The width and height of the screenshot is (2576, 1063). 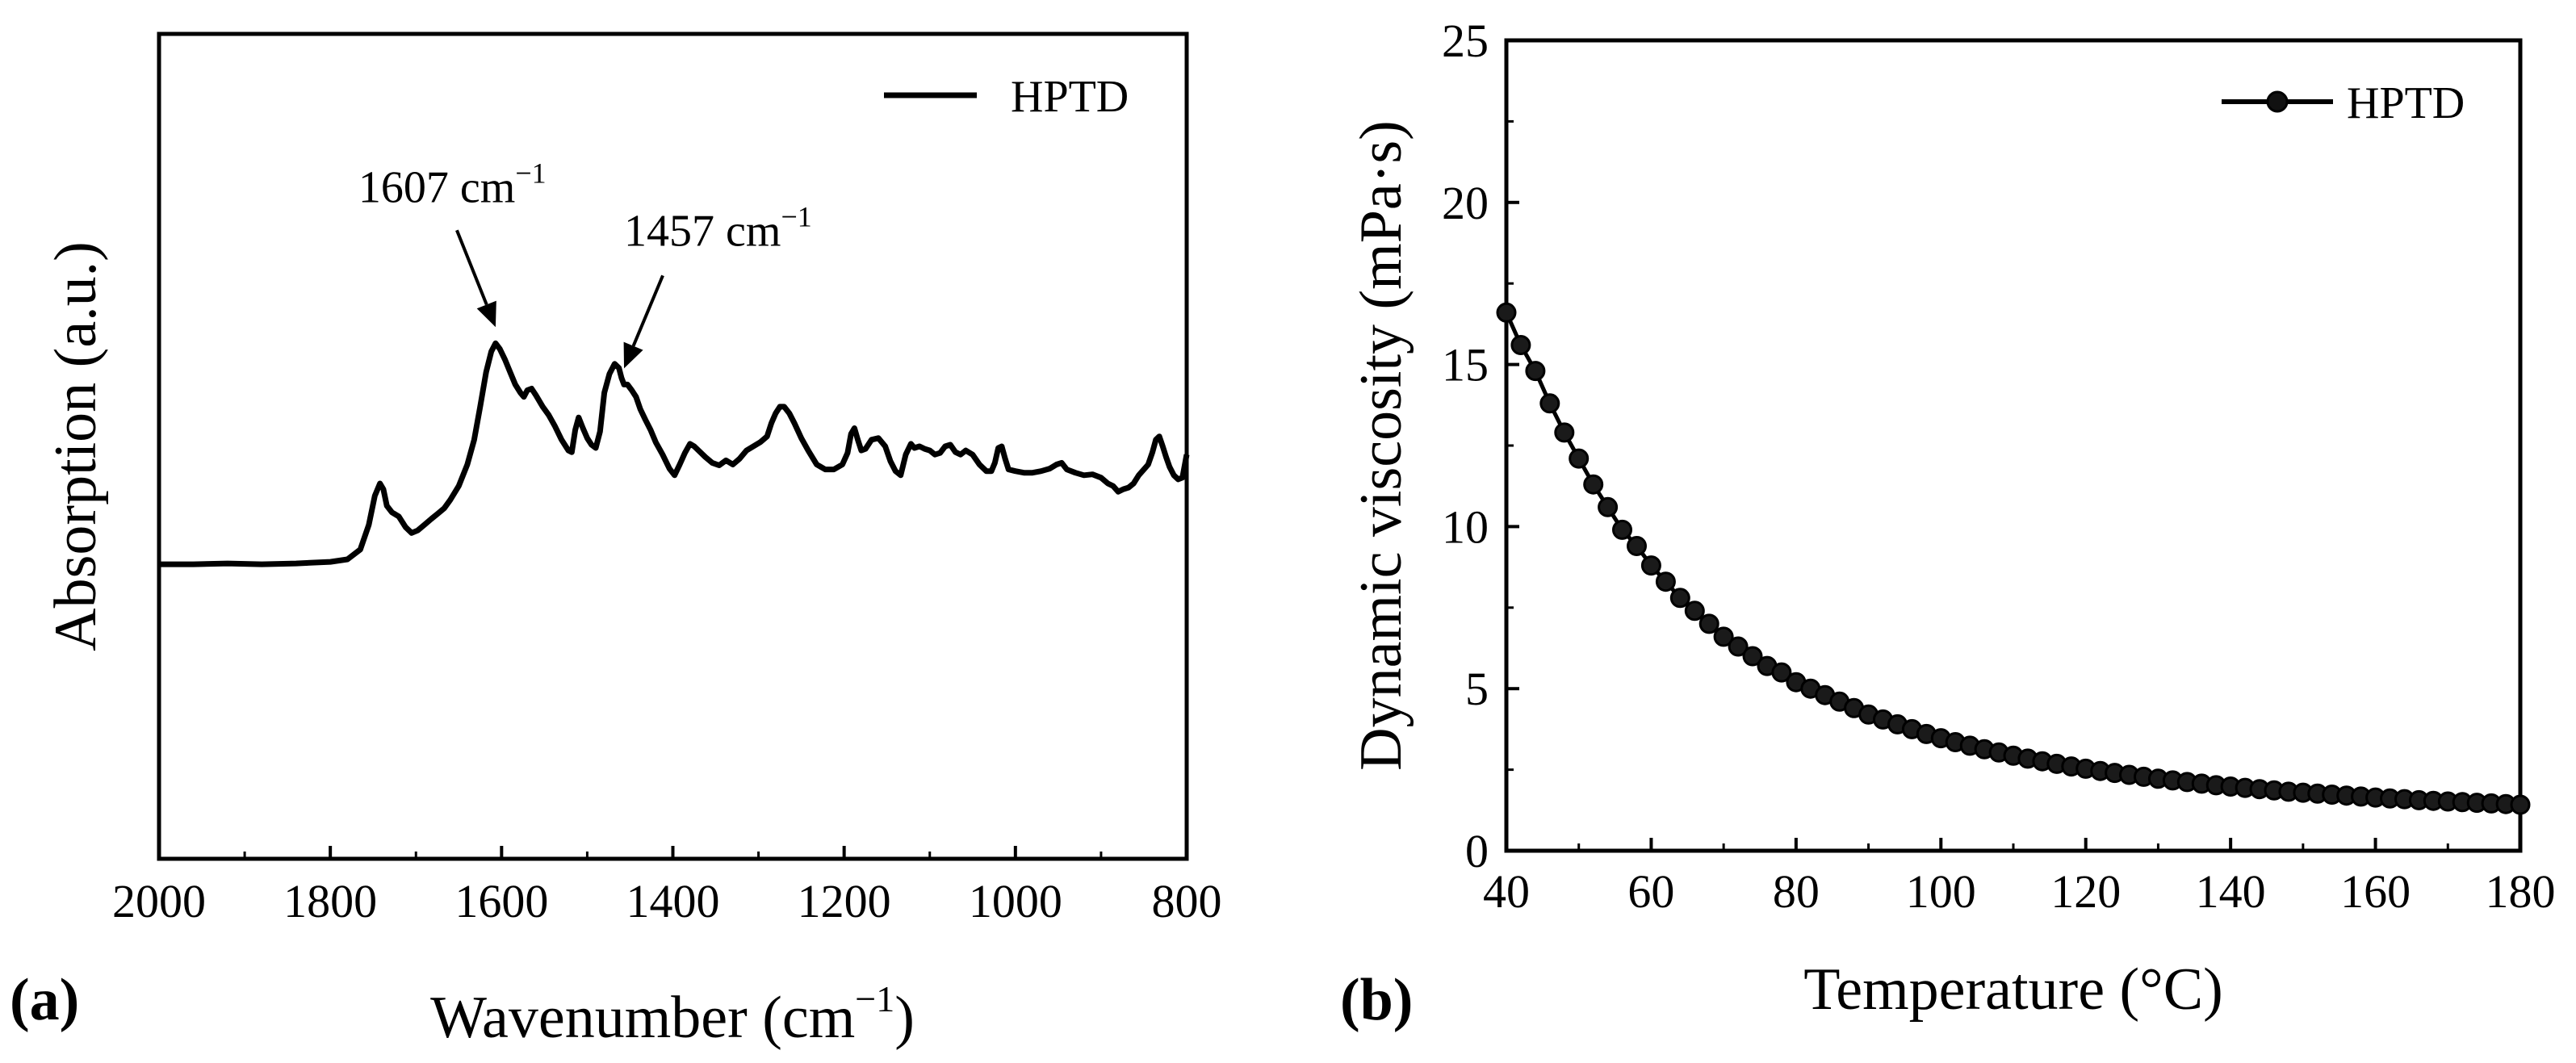 I want to click on panel-a-x-ticks: 2000 1800 1600 1400 1200 1000 800, so click(x=667, y=887).